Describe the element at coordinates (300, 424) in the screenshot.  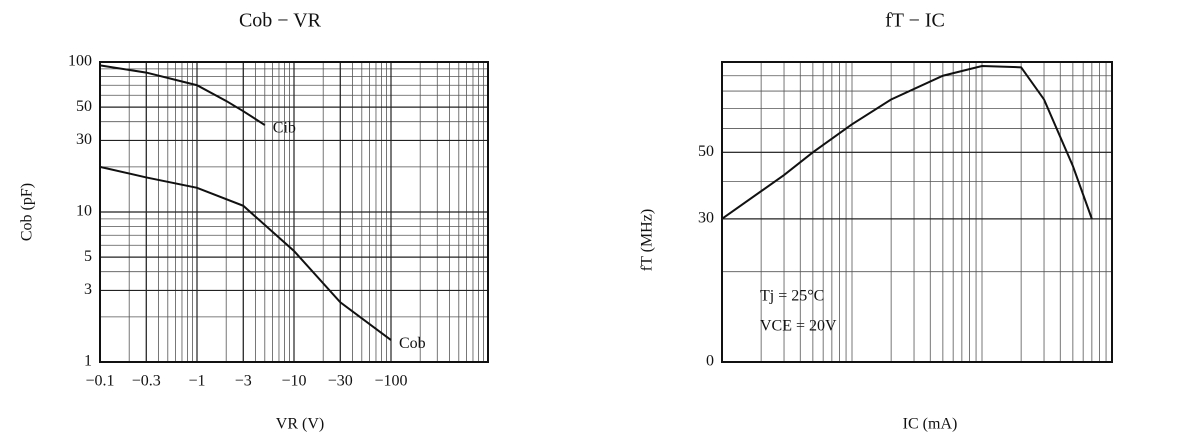
I see `x-axis-label: VR (V)` at that location.